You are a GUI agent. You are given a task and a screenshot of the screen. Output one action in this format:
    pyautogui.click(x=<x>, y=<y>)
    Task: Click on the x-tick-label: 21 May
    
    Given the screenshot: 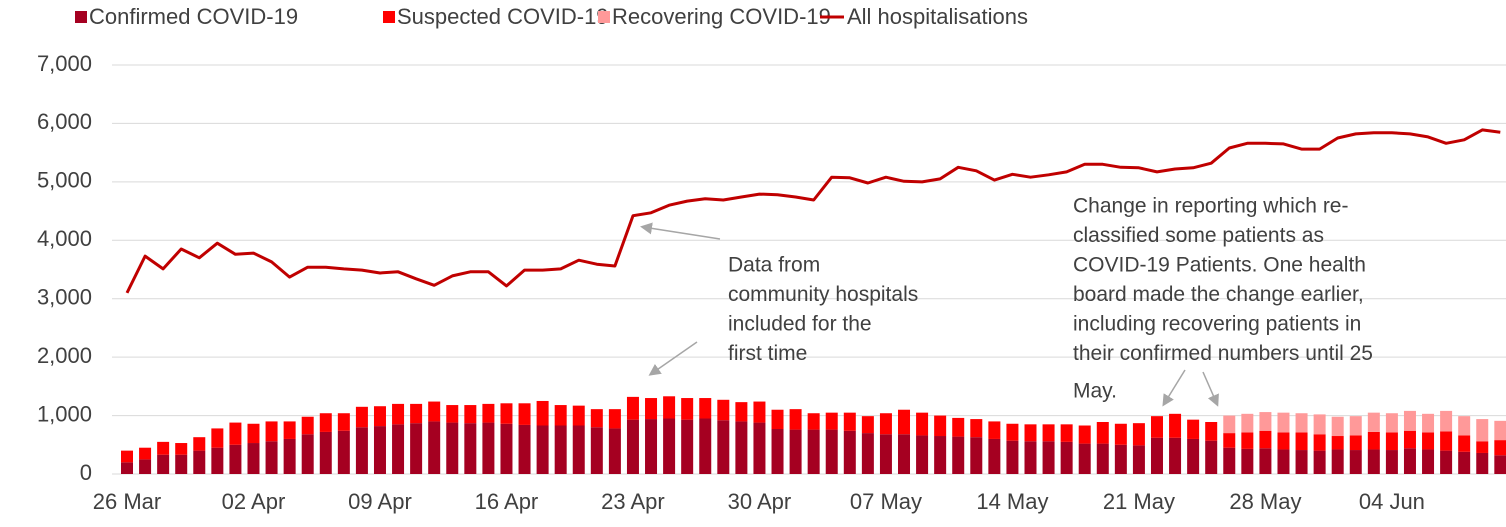 What is the action you would take?
    pyautogui.click(x=1139, y=501)
    